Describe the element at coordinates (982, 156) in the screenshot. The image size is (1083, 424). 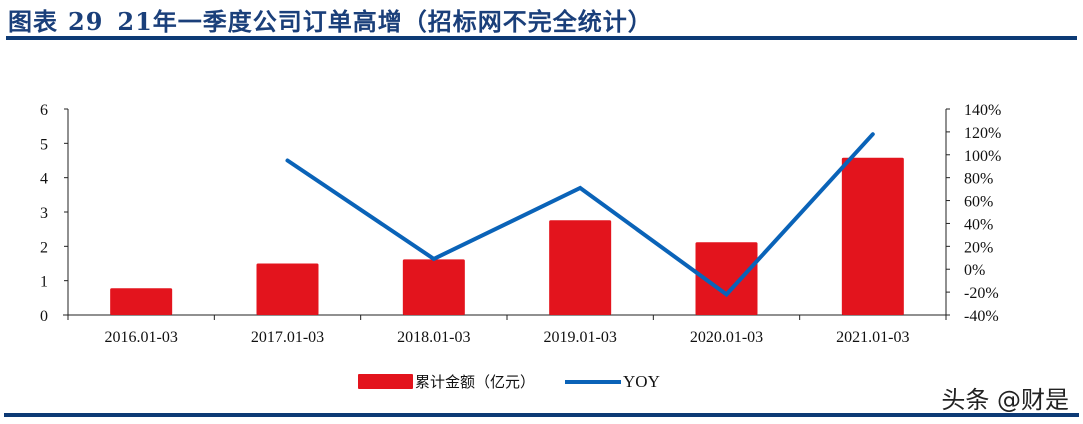
I see `right-tick-label: 100%` at that location.